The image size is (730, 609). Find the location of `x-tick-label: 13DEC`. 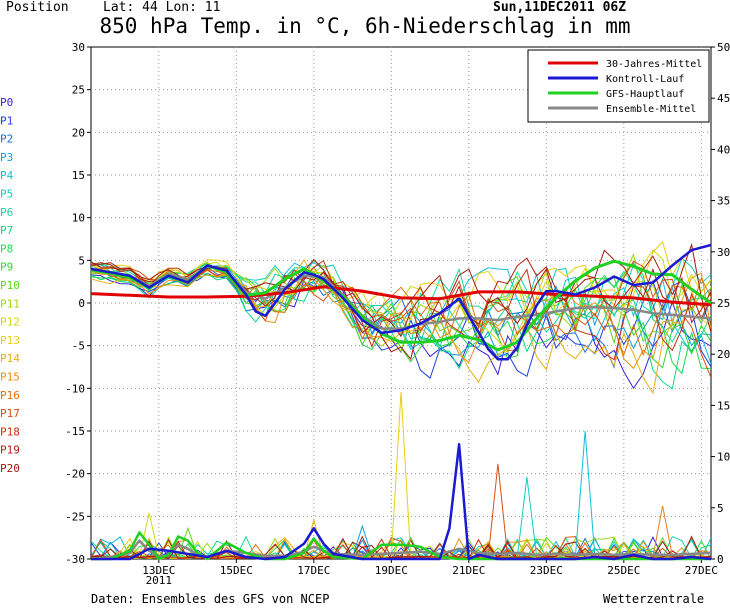

x-tick-label: 13DEC is located at coordinates (158, 570).